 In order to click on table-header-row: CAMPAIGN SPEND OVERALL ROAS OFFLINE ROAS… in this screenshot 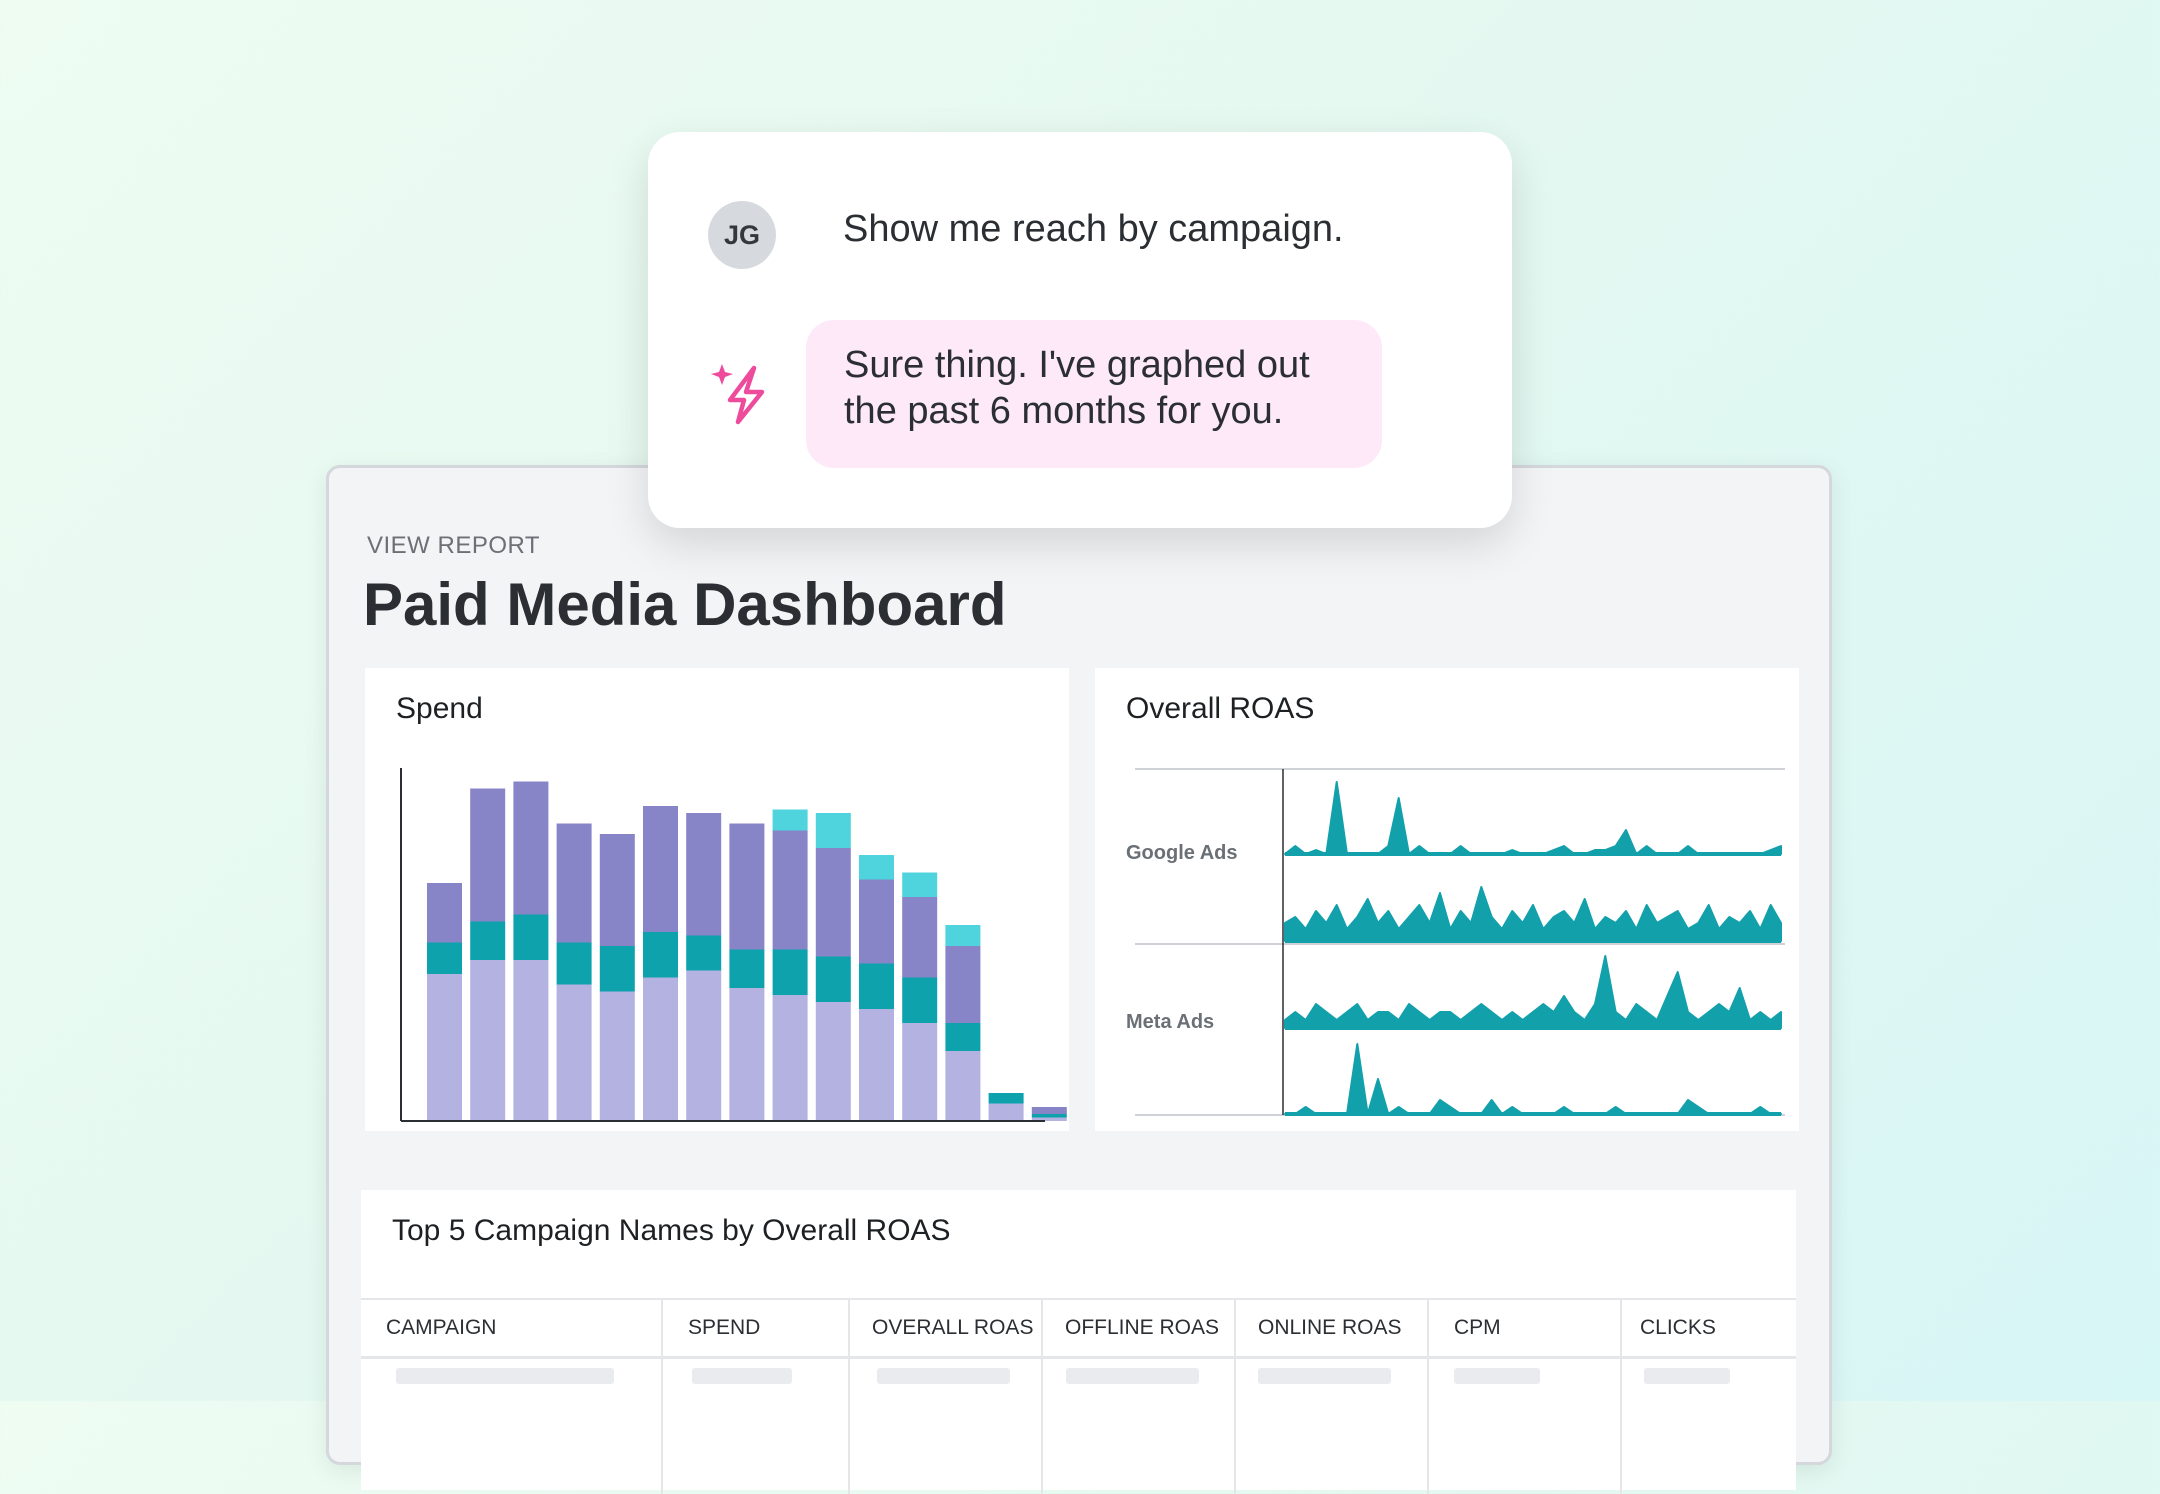, I will do `click(1078, 1328)`.